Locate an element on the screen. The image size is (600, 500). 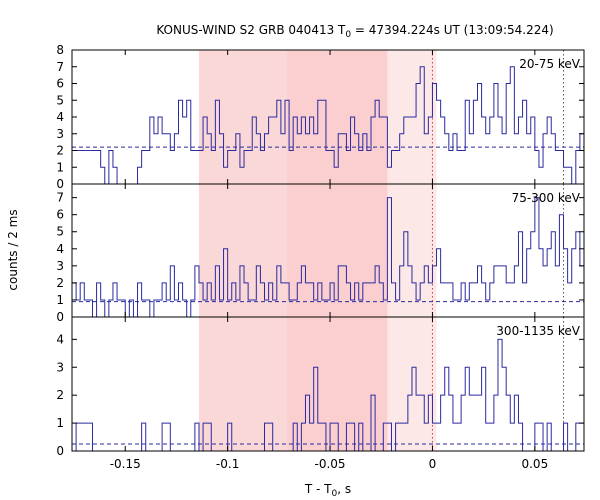
band-label: 20-75 keV is located at coordinates (550, 64).